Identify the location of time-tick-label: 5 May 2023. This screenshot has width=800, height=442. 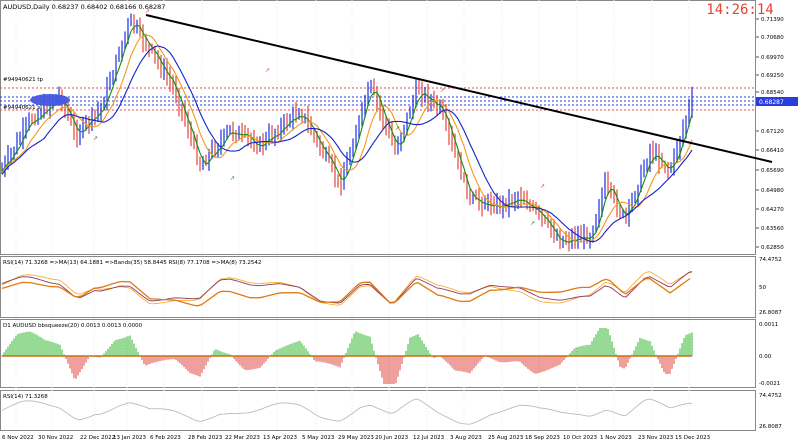
(318, 438).